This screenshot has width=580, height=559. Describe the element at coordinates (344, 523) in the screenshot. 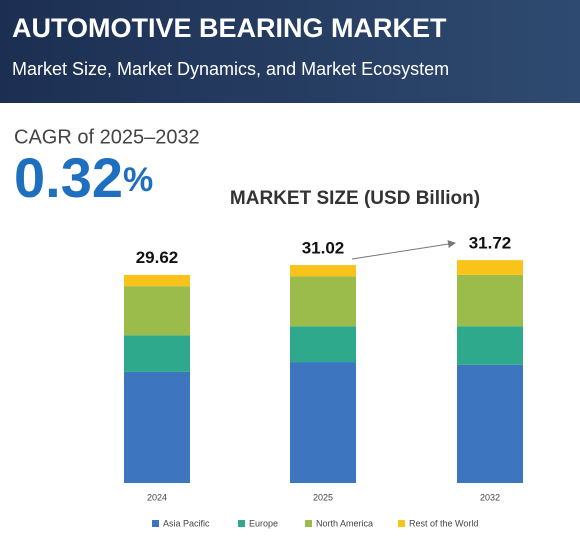

I see `legend-label: North America` at that location.